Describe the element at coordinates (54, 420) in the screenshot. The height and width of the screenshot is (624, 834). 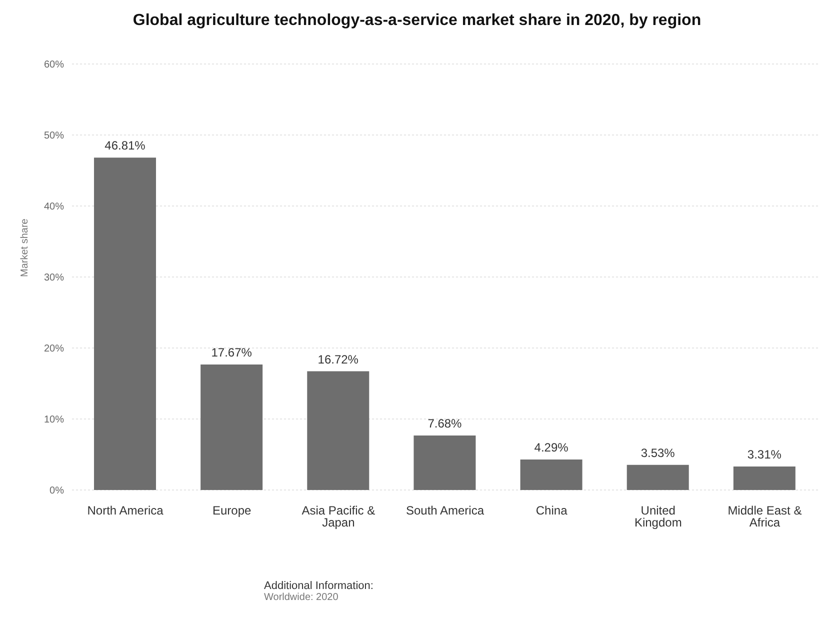
I see `y-tick-label: 10%` at that location.